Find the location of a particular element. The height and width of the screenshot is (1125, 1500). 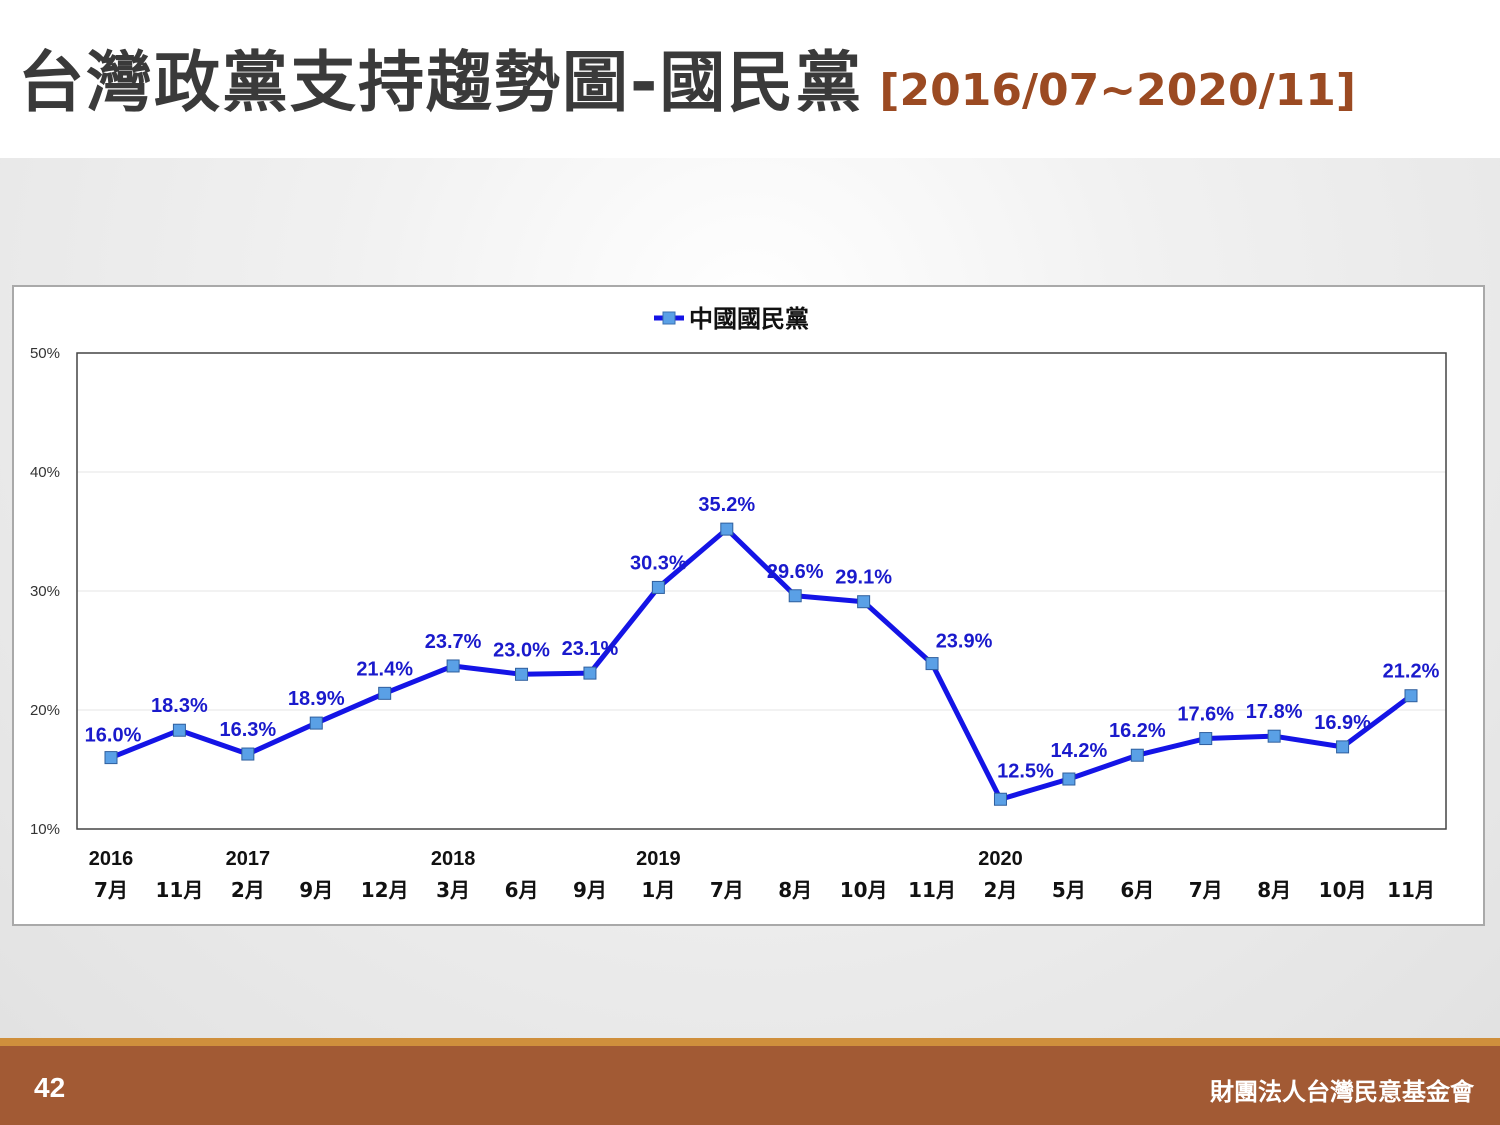

slide-title: 台灣政黨支持趨勢圖-國民黨 [2016/07~2020/11] is located at coordinates (687, 83).